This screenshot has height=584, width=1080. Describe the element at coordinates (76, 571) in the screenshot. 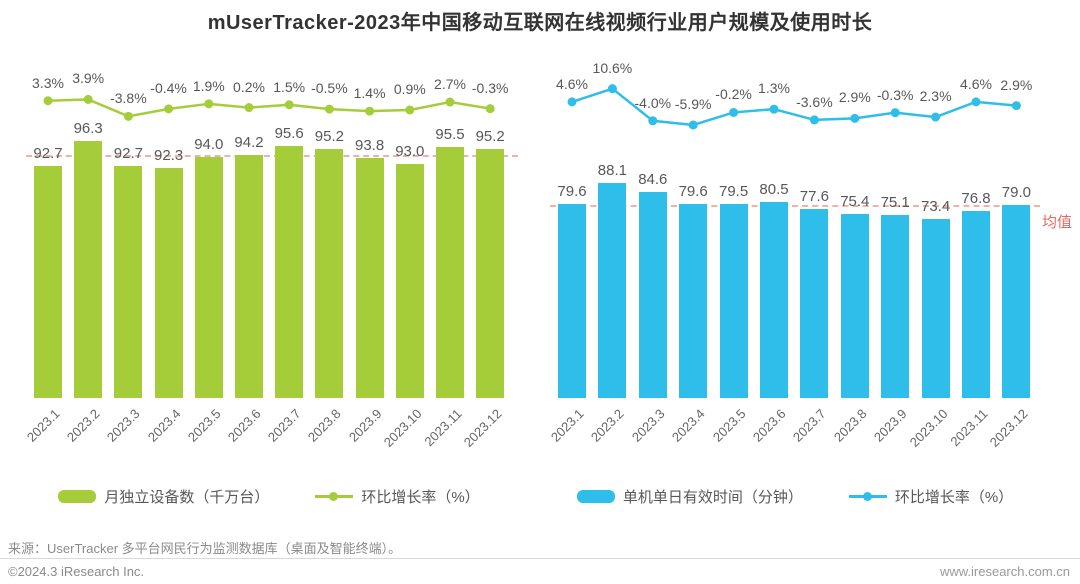

I see `copyright-text: ©2024.3 iResearch Inc.` at that location.